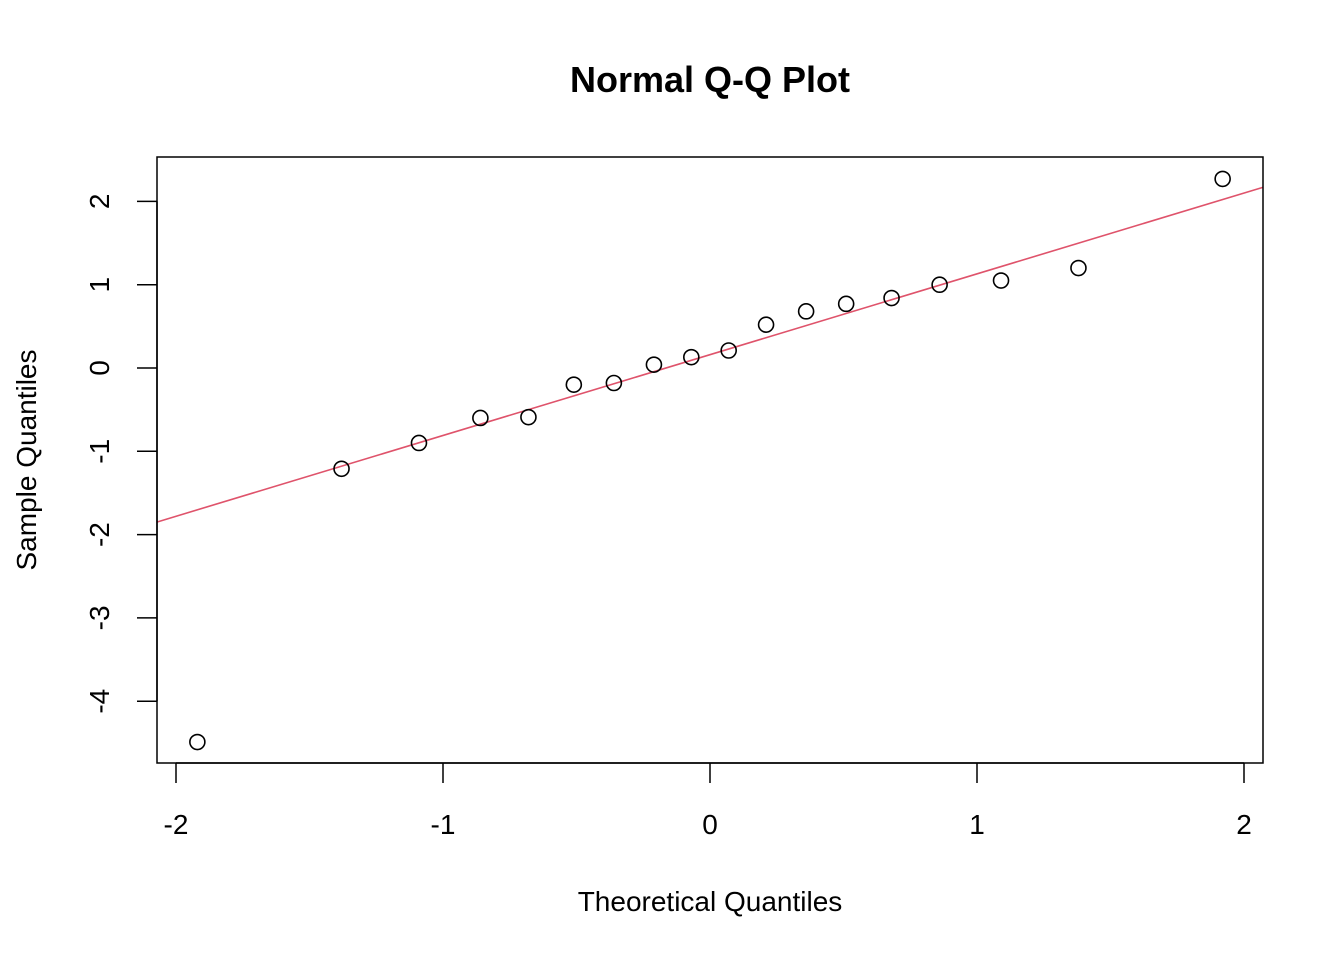 The image size is (1344, 960). What do you see at coordinates (121, 454) in the screenshot?
I see `y-axis: -4 -3 -2 -1 0 1 2` at bounding box center [121, 454].